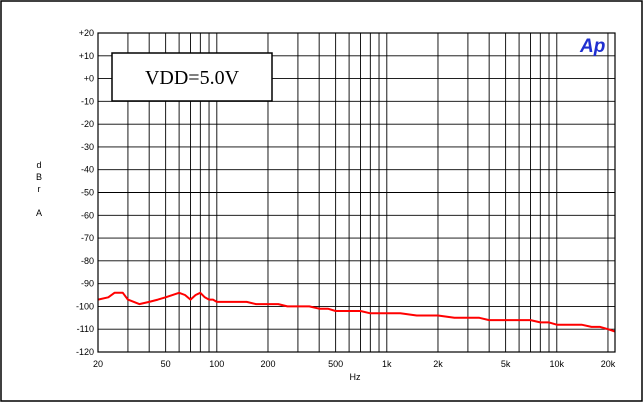  What do you see at coordinates (89, 79) in the screenshot?
I see `y-tick-label: +0` at bounding box center [89, 79].